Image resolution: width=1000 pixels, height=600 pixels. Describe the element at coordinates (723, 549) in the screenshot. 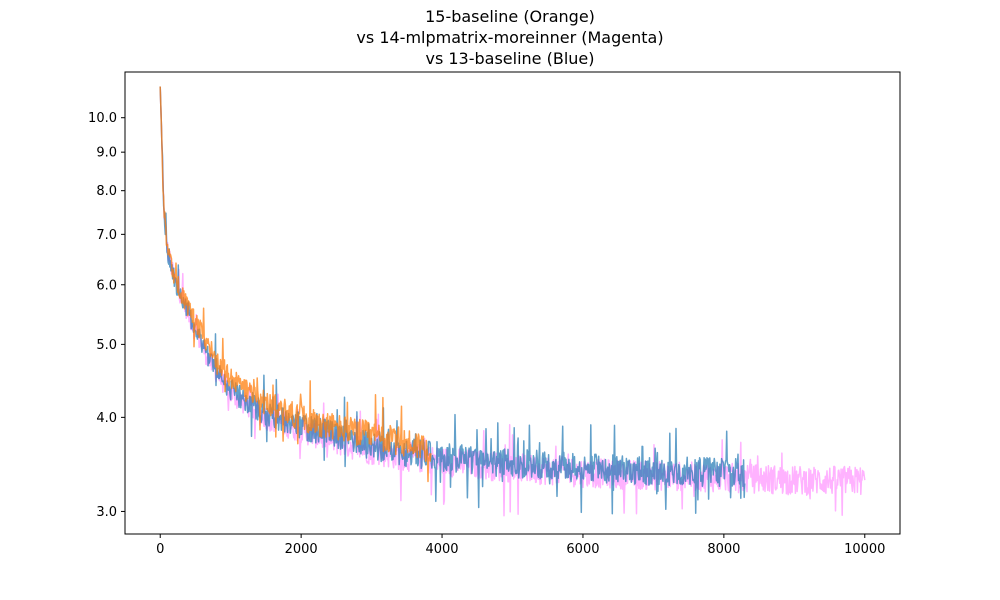

I see `x-tick-label: 8000` at that location.